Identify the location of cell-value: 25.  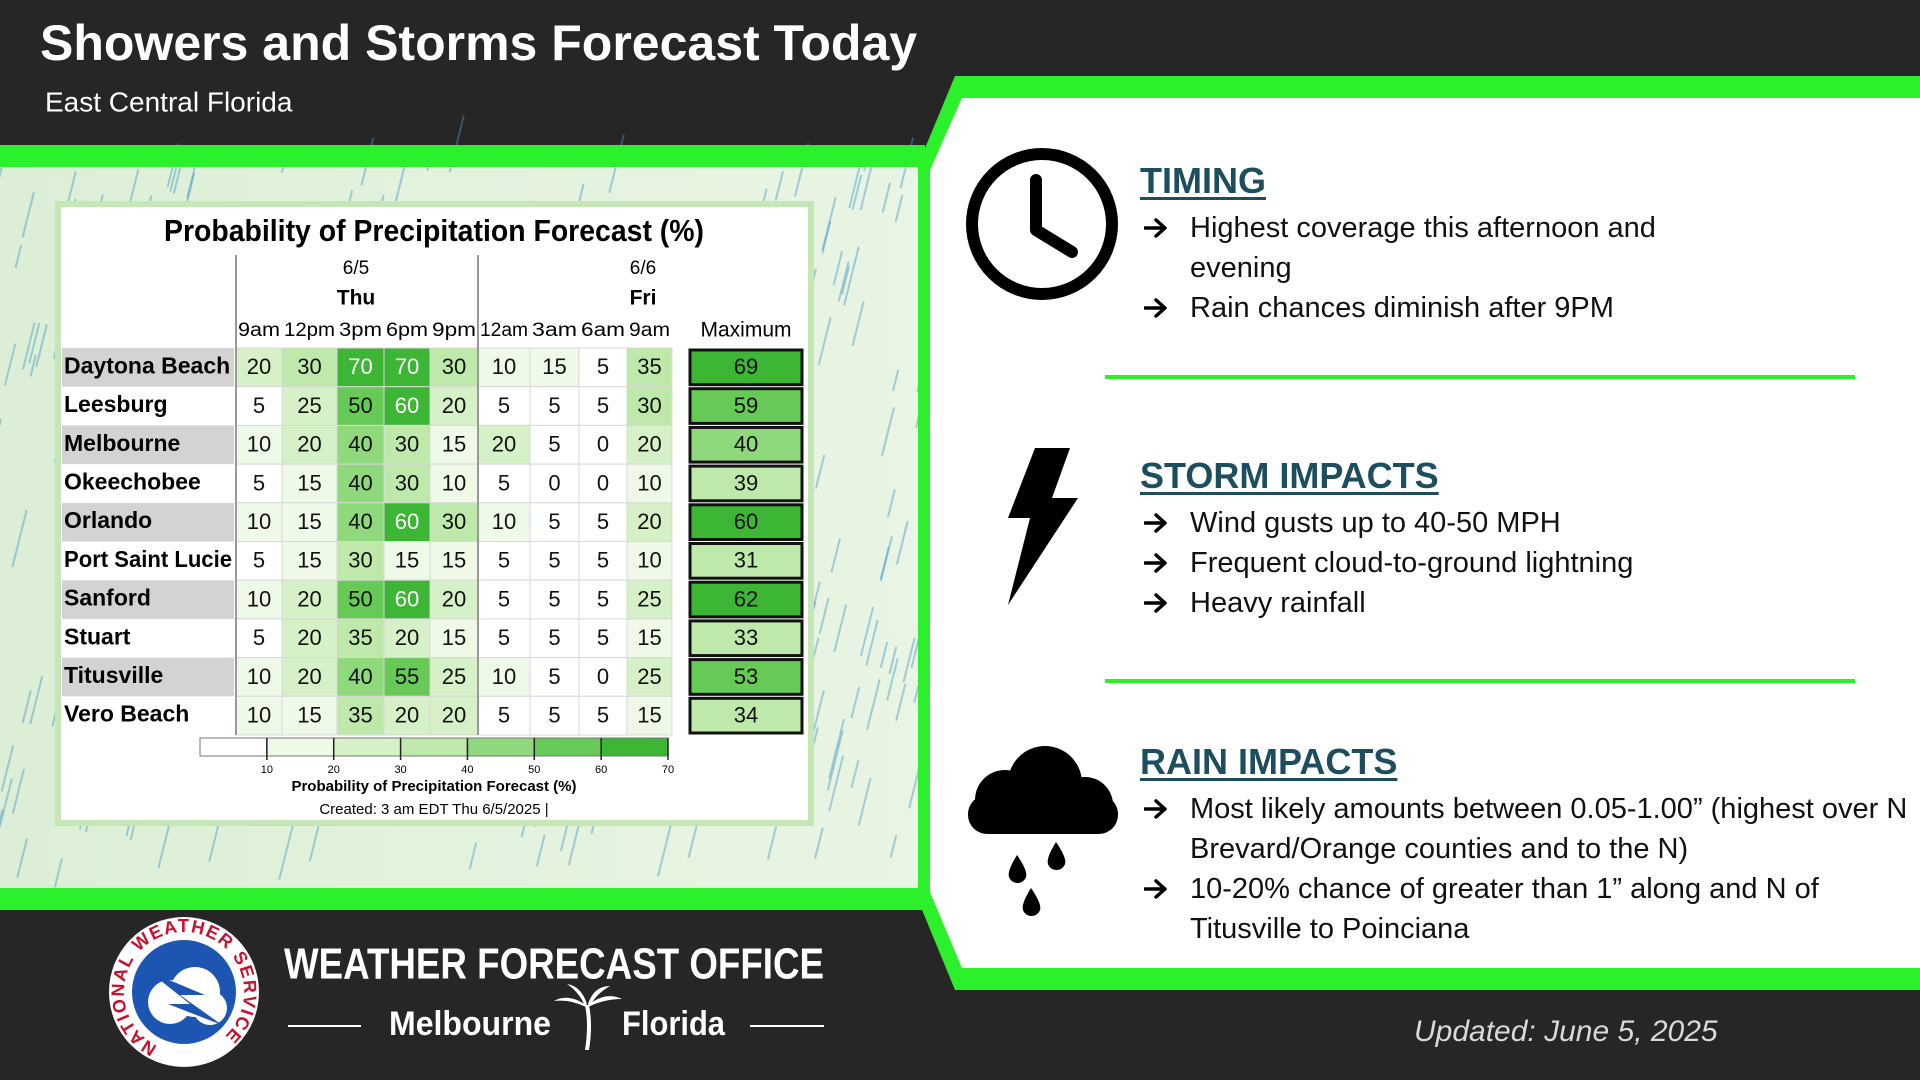
(454, 676).